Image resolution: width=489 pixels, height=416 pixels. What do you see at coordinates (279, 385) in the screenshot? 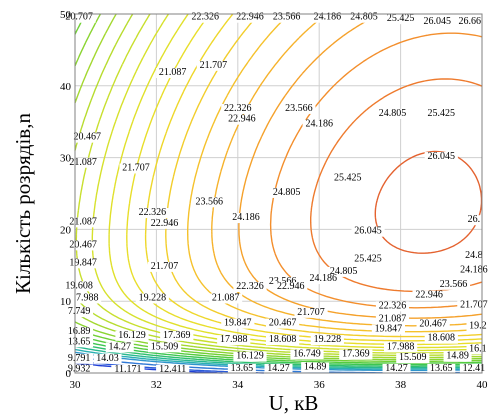
I see `x-tick-labels: 30 32 34 36 38 40` at bounding box center [279, 385].